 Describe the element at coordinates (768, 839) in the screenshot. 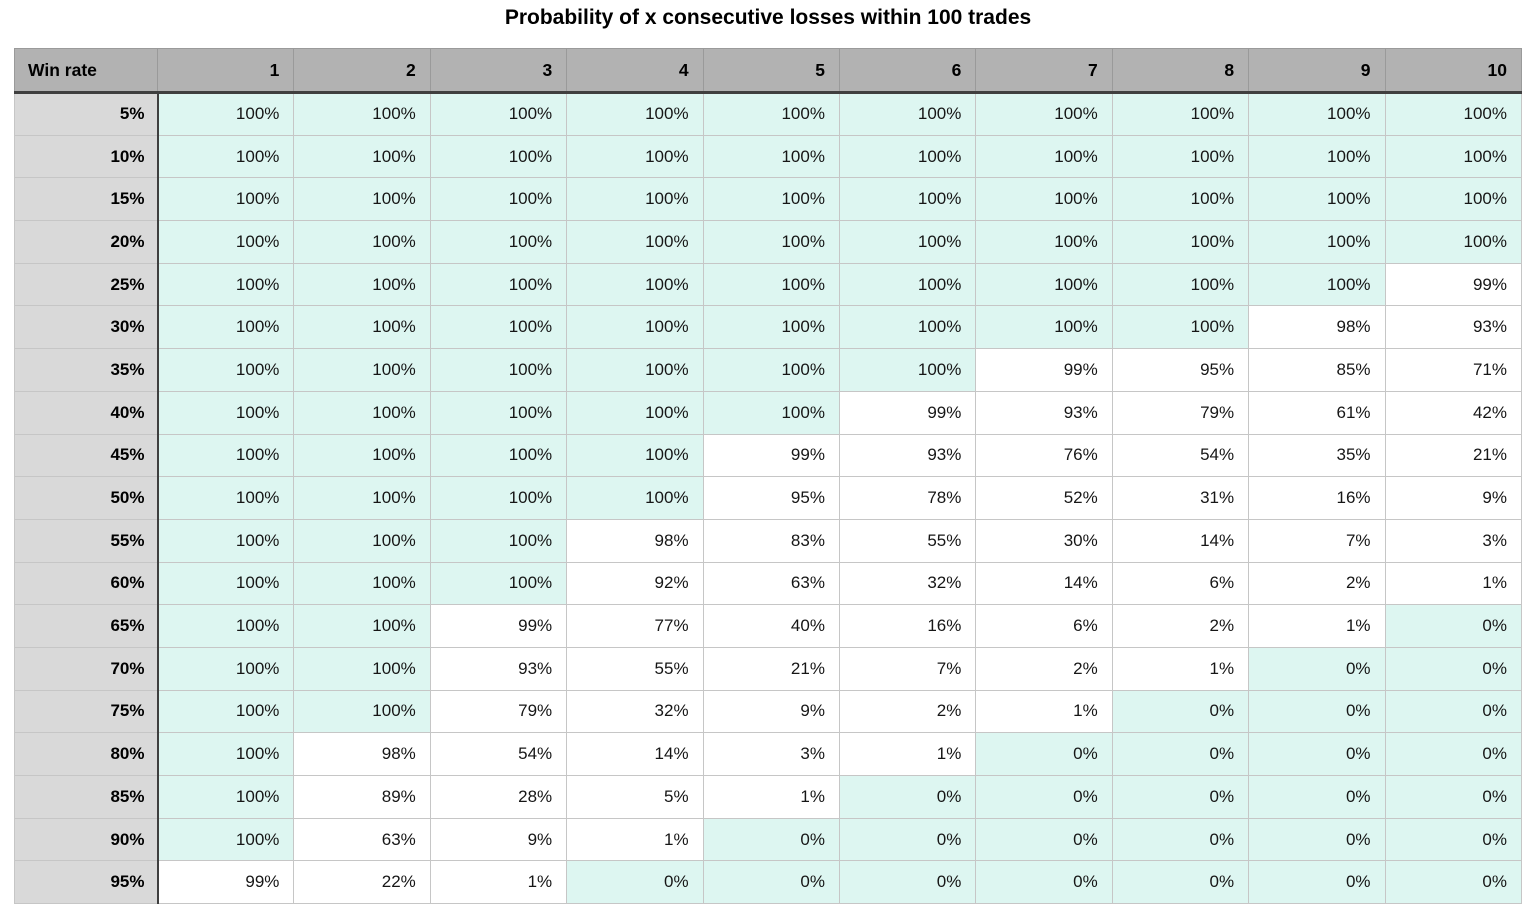

I see `table-row-90%: 90% 100% 63% 9% 1% 0% 0% 0% 0% 0% 0%` at that location.